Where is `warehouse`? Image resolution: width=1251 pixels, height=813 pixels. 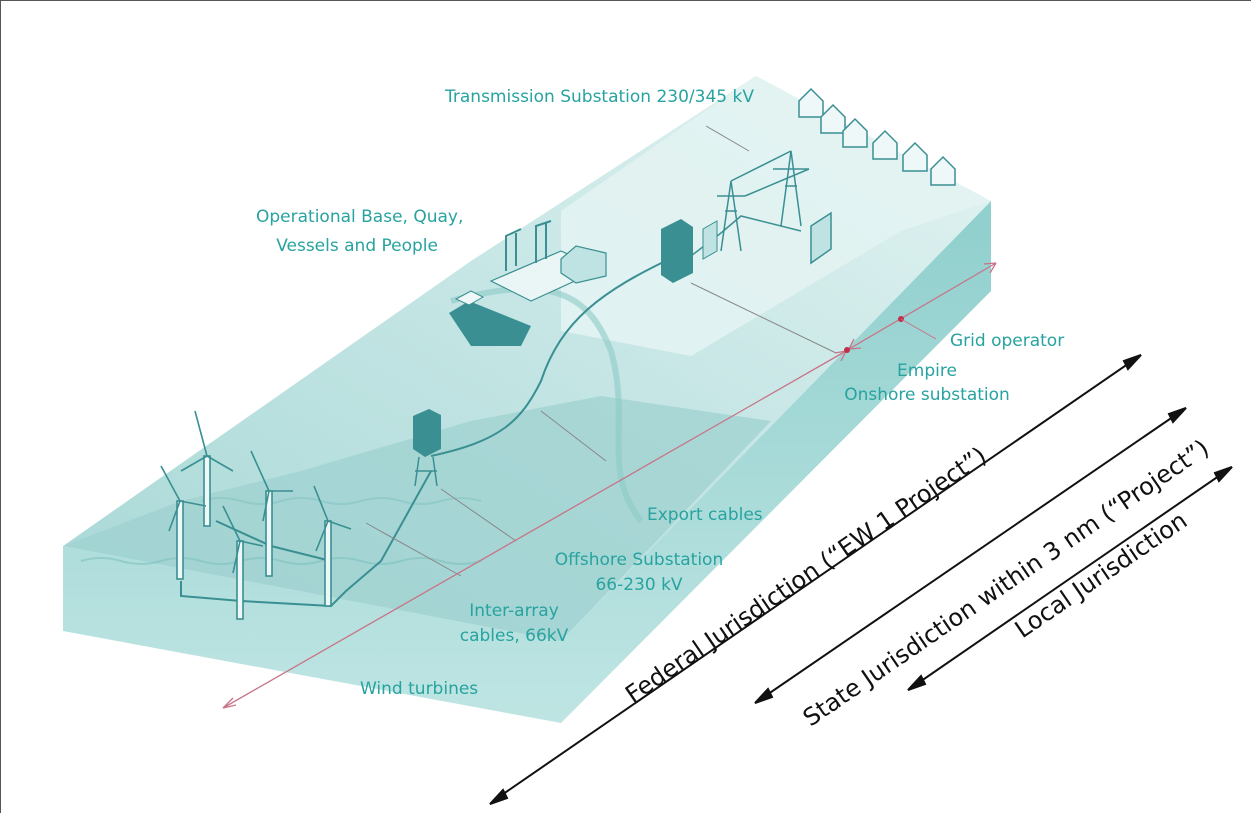
warehouse is located at coordinates (583, 264).